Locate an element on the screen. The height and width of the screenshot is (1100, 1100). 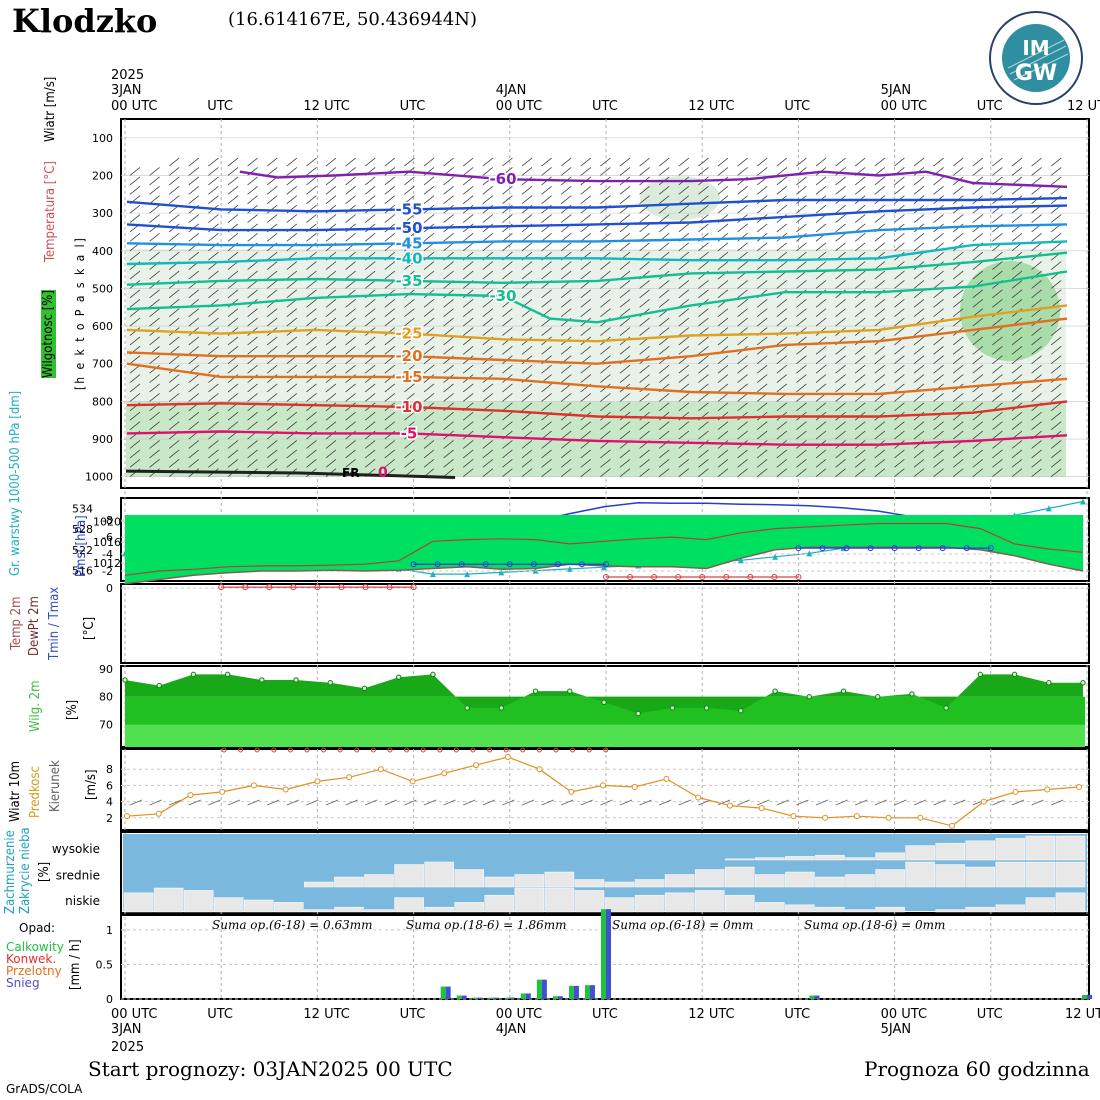
pressure-tick-label: 900 is located at coordinates (102, 439).